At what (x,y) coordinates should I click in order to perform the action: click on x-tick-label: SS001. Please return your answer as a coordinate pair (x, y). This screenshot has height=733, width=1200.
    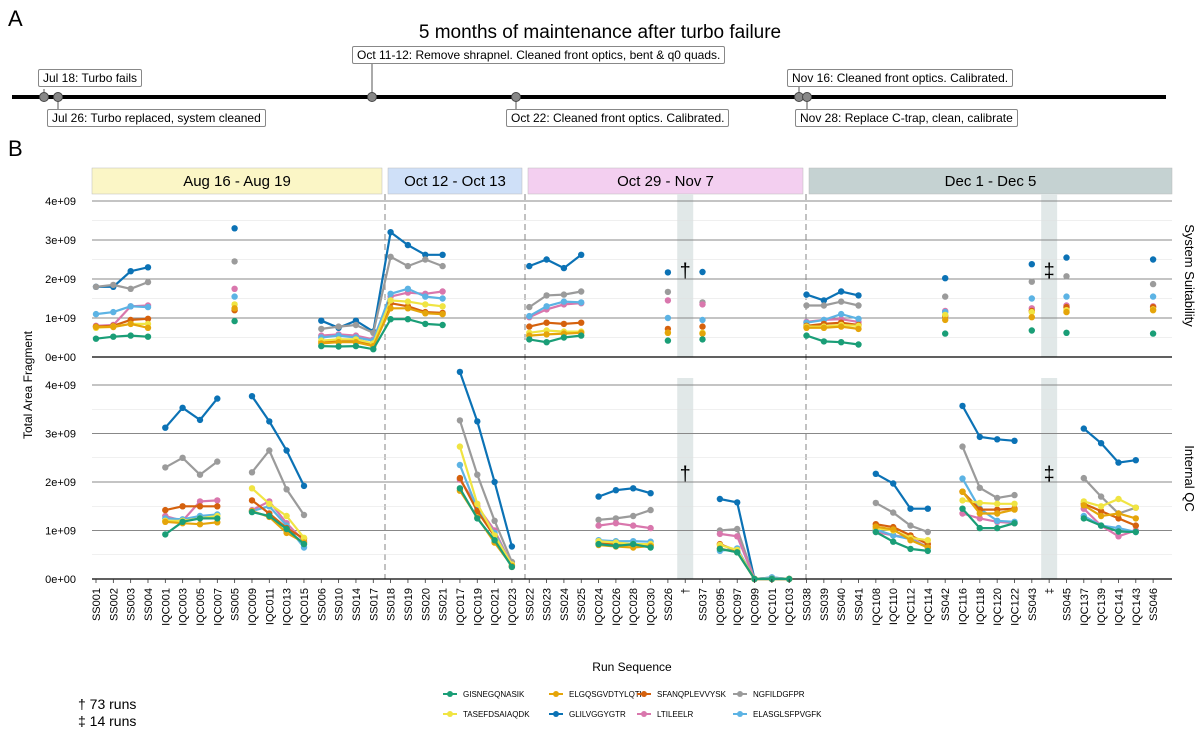
    Looking at the image, I should click on (97, 604).